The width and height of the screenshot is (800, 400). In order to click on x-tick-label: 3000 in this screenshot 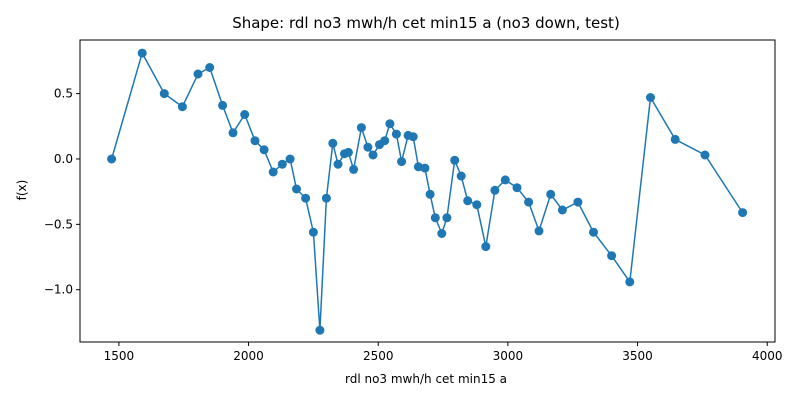, I will do `click(508, 356)`.